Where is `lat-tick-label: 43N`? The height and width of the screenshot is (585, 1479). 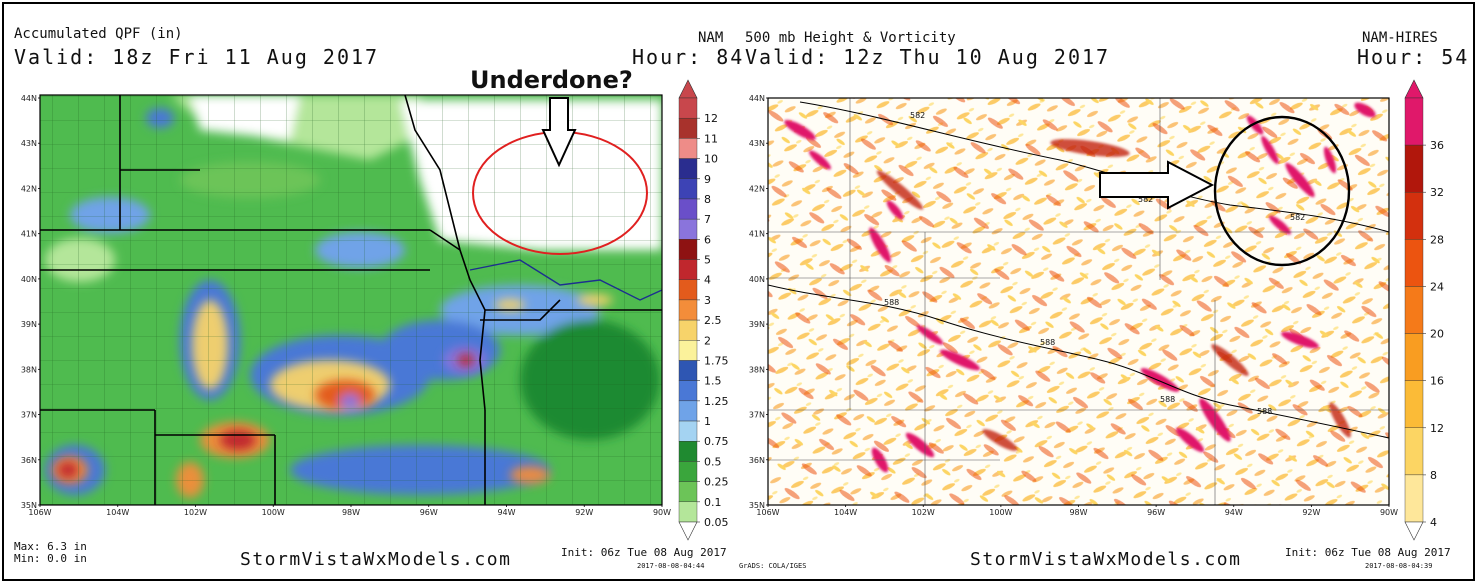 lat-tick-label: 43N is located at coordinates (757, 143).